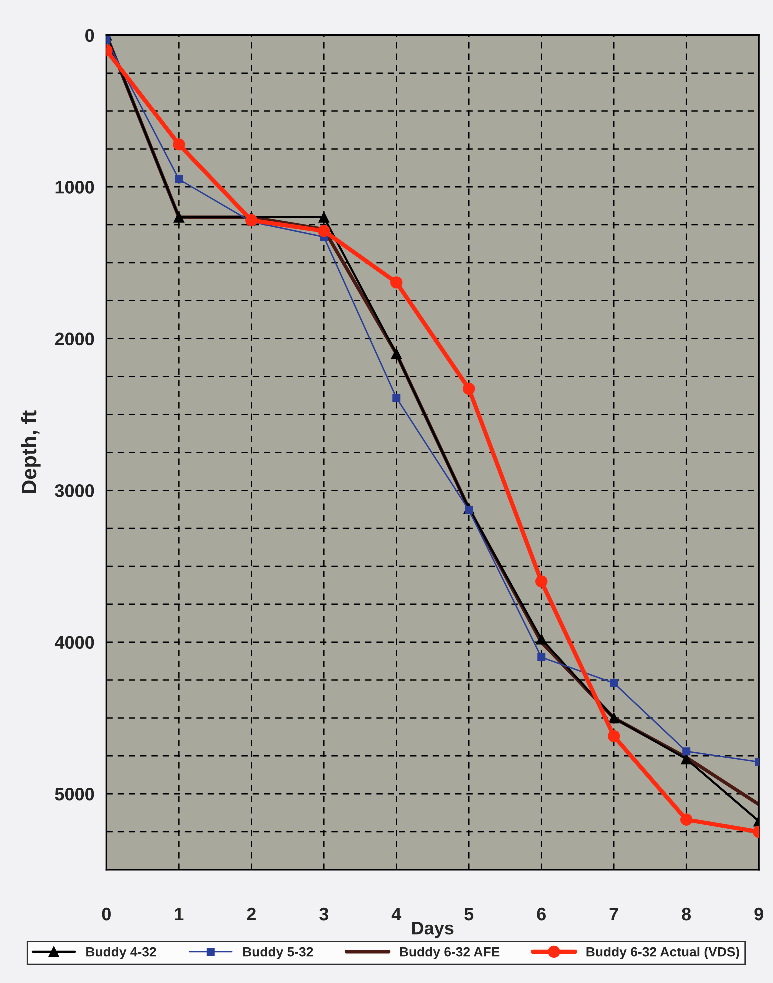  Describe the element at coordinates (324, 914) in the screenshot. I see `x-tick-label: 3` at that location.